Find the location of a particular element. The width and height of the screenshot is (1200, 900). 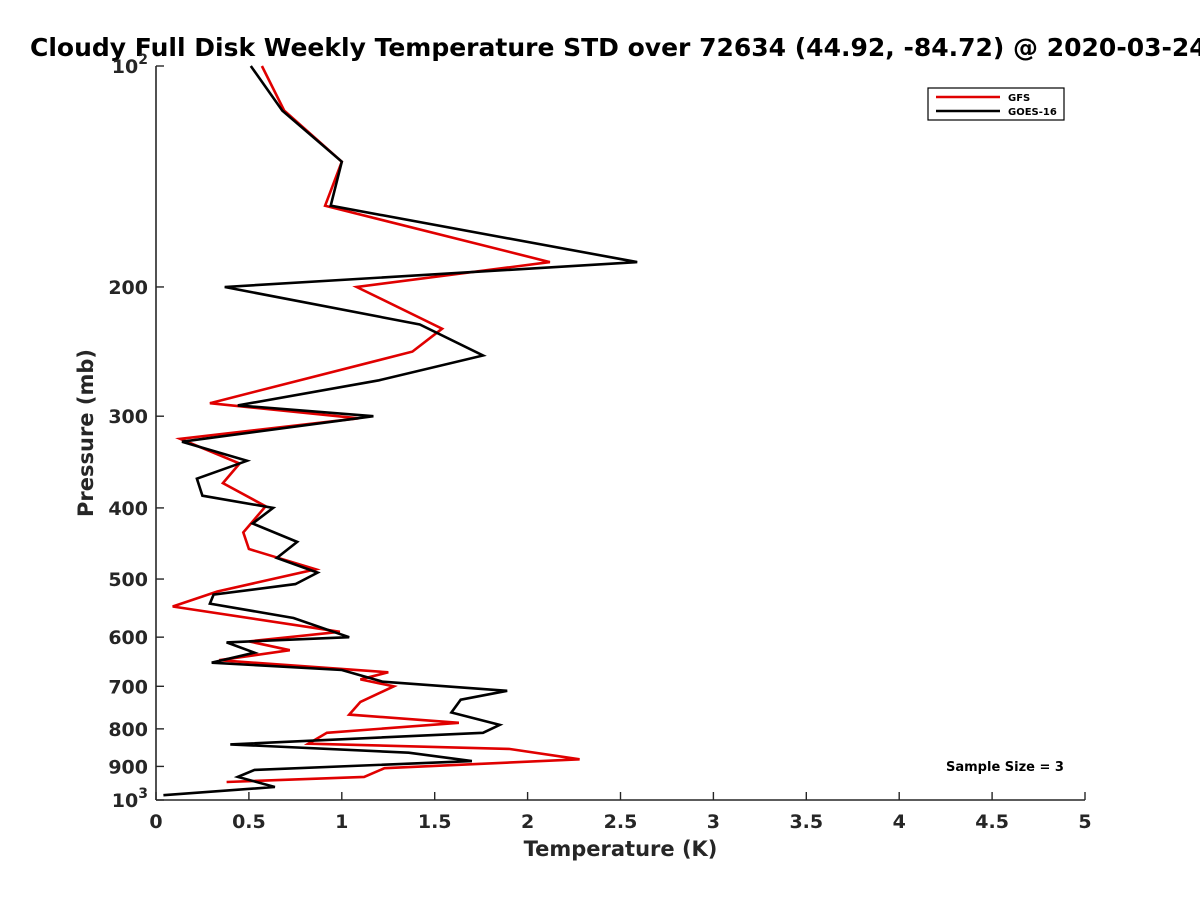

y-tick-label: 10³ is located at coordinates (130, 799).